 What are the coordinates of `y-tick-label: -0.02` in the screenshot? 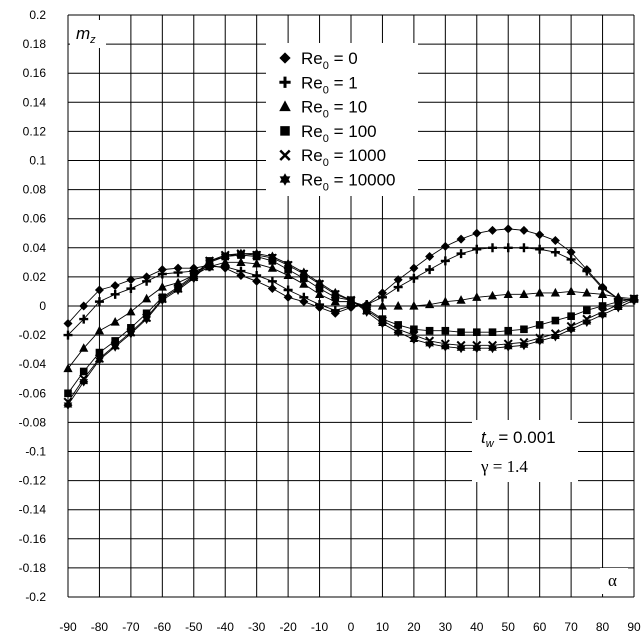 It's located at (33, 335).